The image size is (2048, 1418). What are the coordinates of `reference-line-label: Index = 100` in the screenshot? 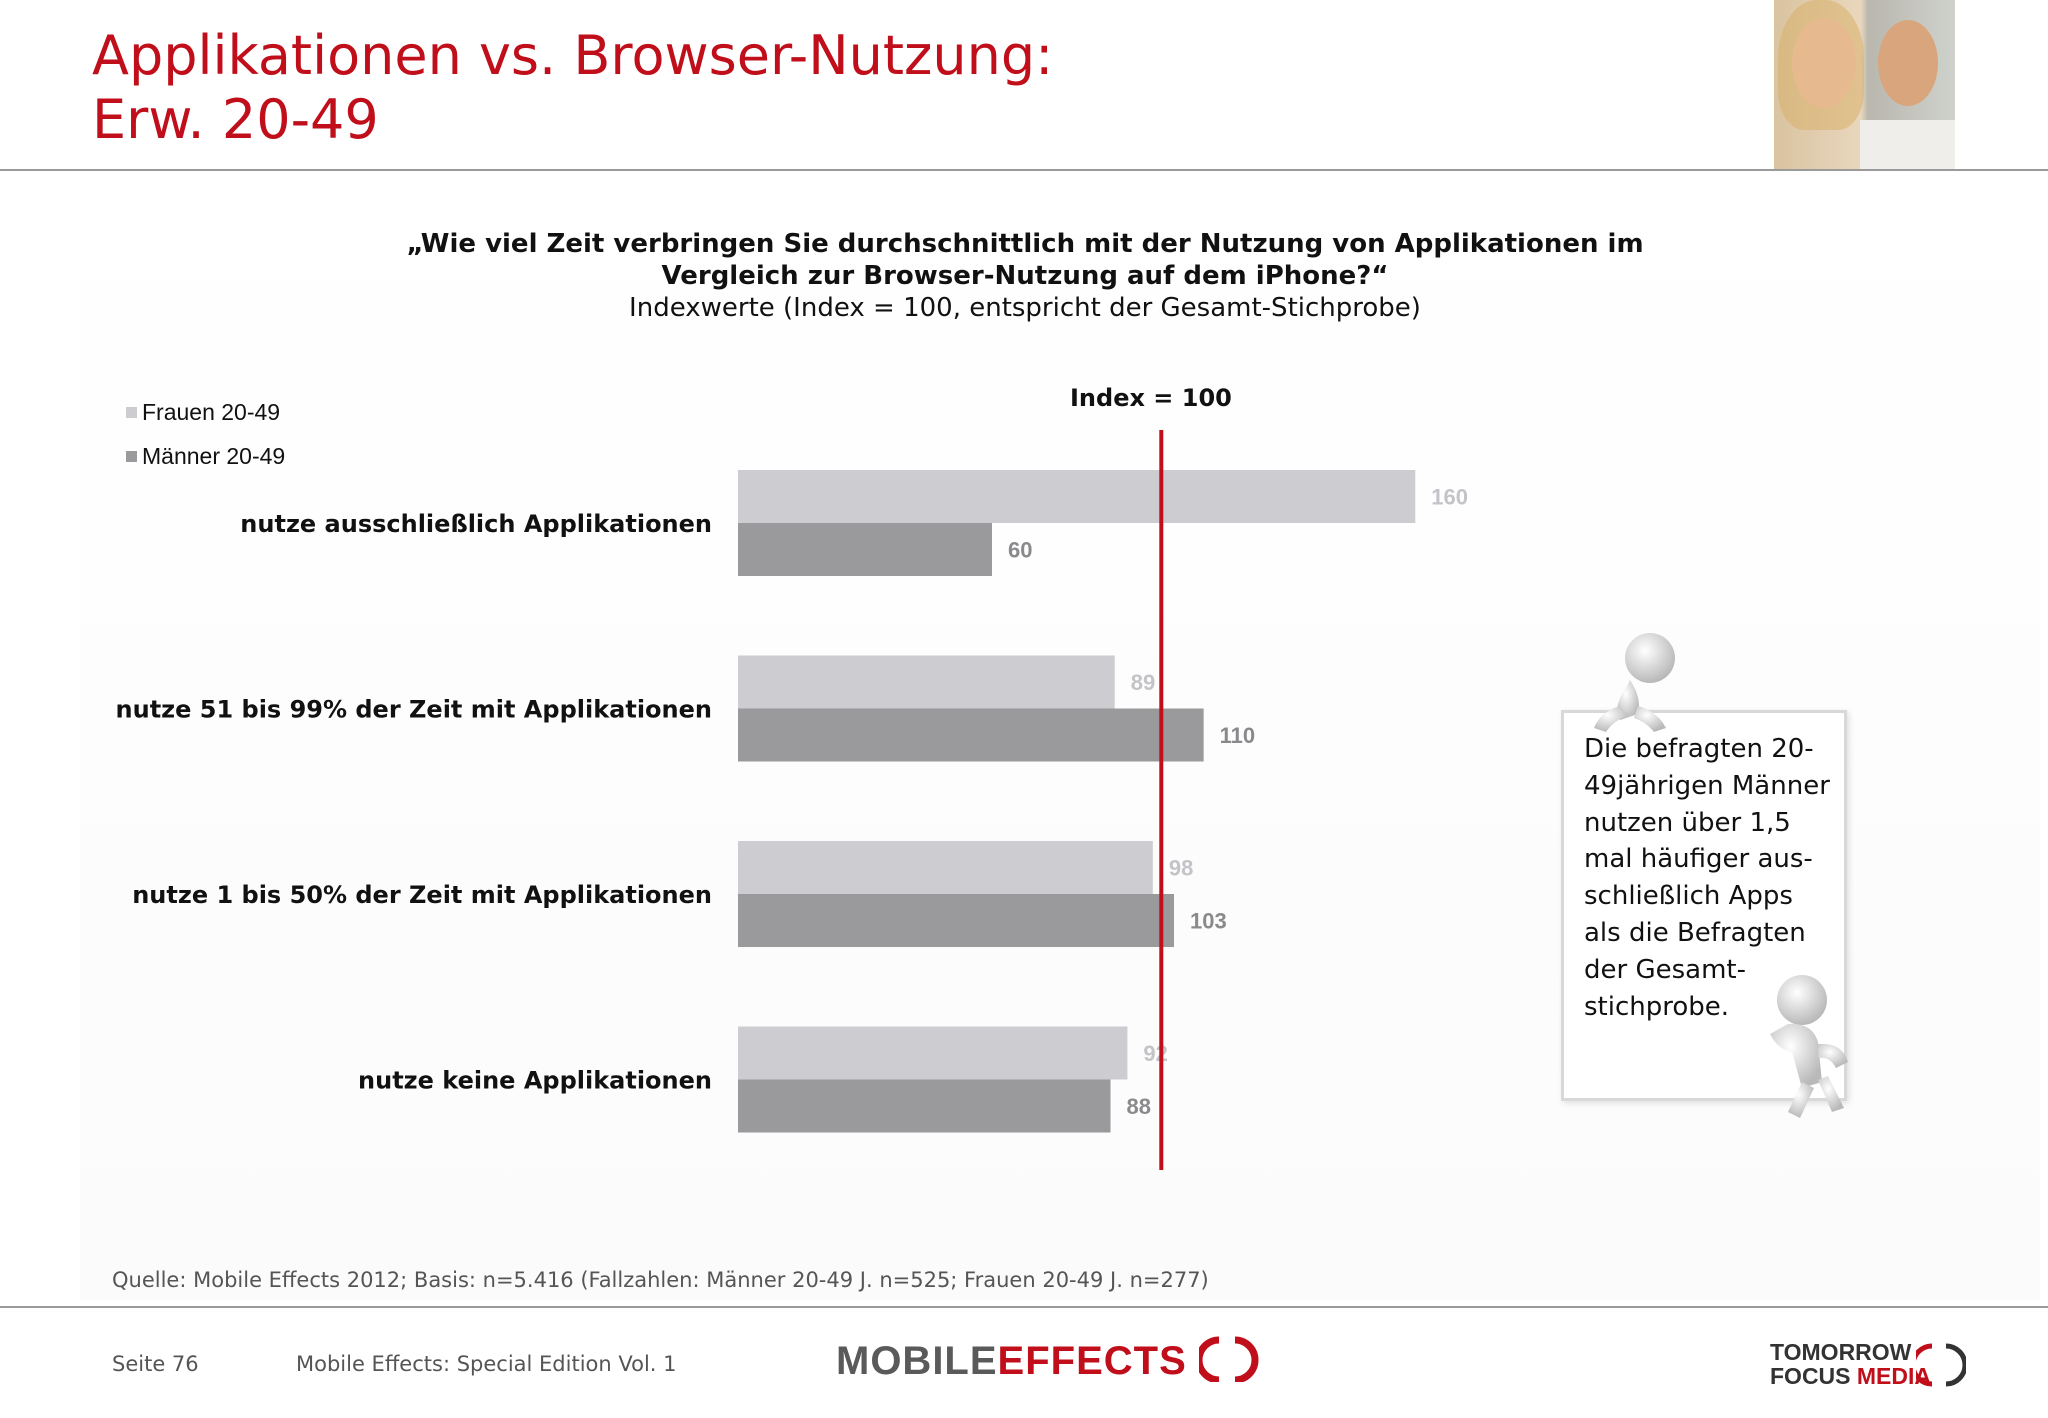 It's located at (1151, 398).